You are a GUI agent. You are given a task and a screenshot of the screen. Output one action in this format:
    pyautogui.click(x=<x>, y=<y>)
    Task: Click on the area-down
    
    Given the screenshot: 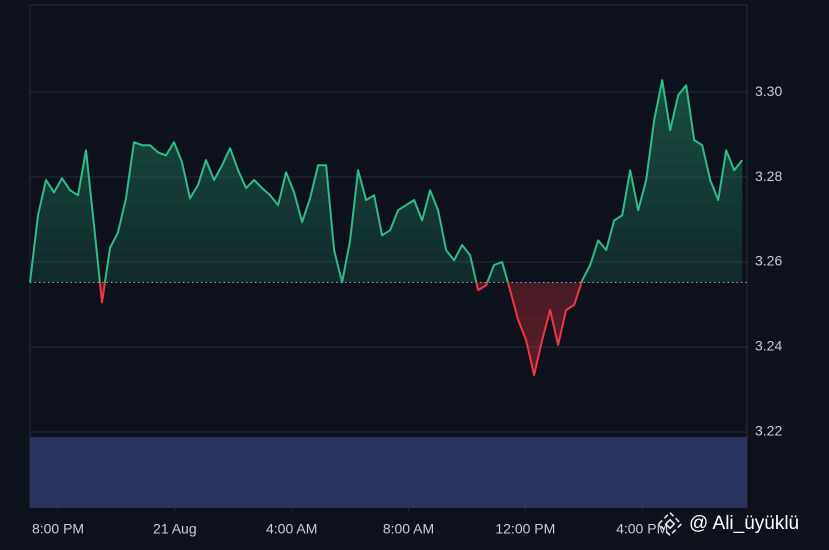 What is the action you would take?
    pyautogui.click(x=386, y=328)
    